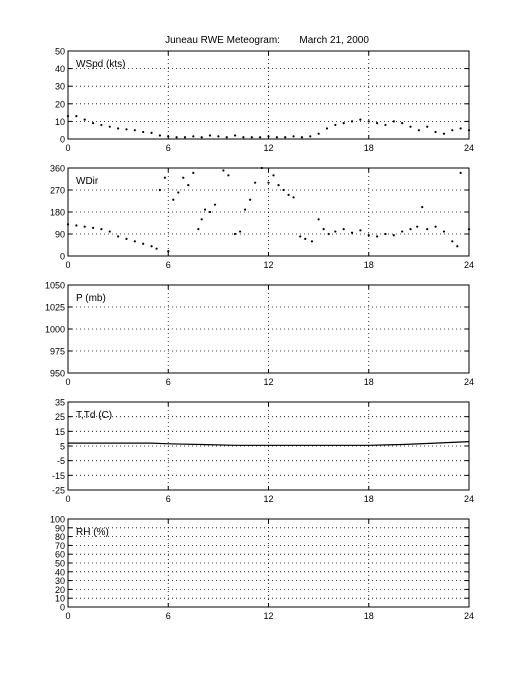 This screenshot has height=683, width=520. Describe the element at coordinates (57, 352) in the screenshot. I see `y-tick-label: 975` at that location.